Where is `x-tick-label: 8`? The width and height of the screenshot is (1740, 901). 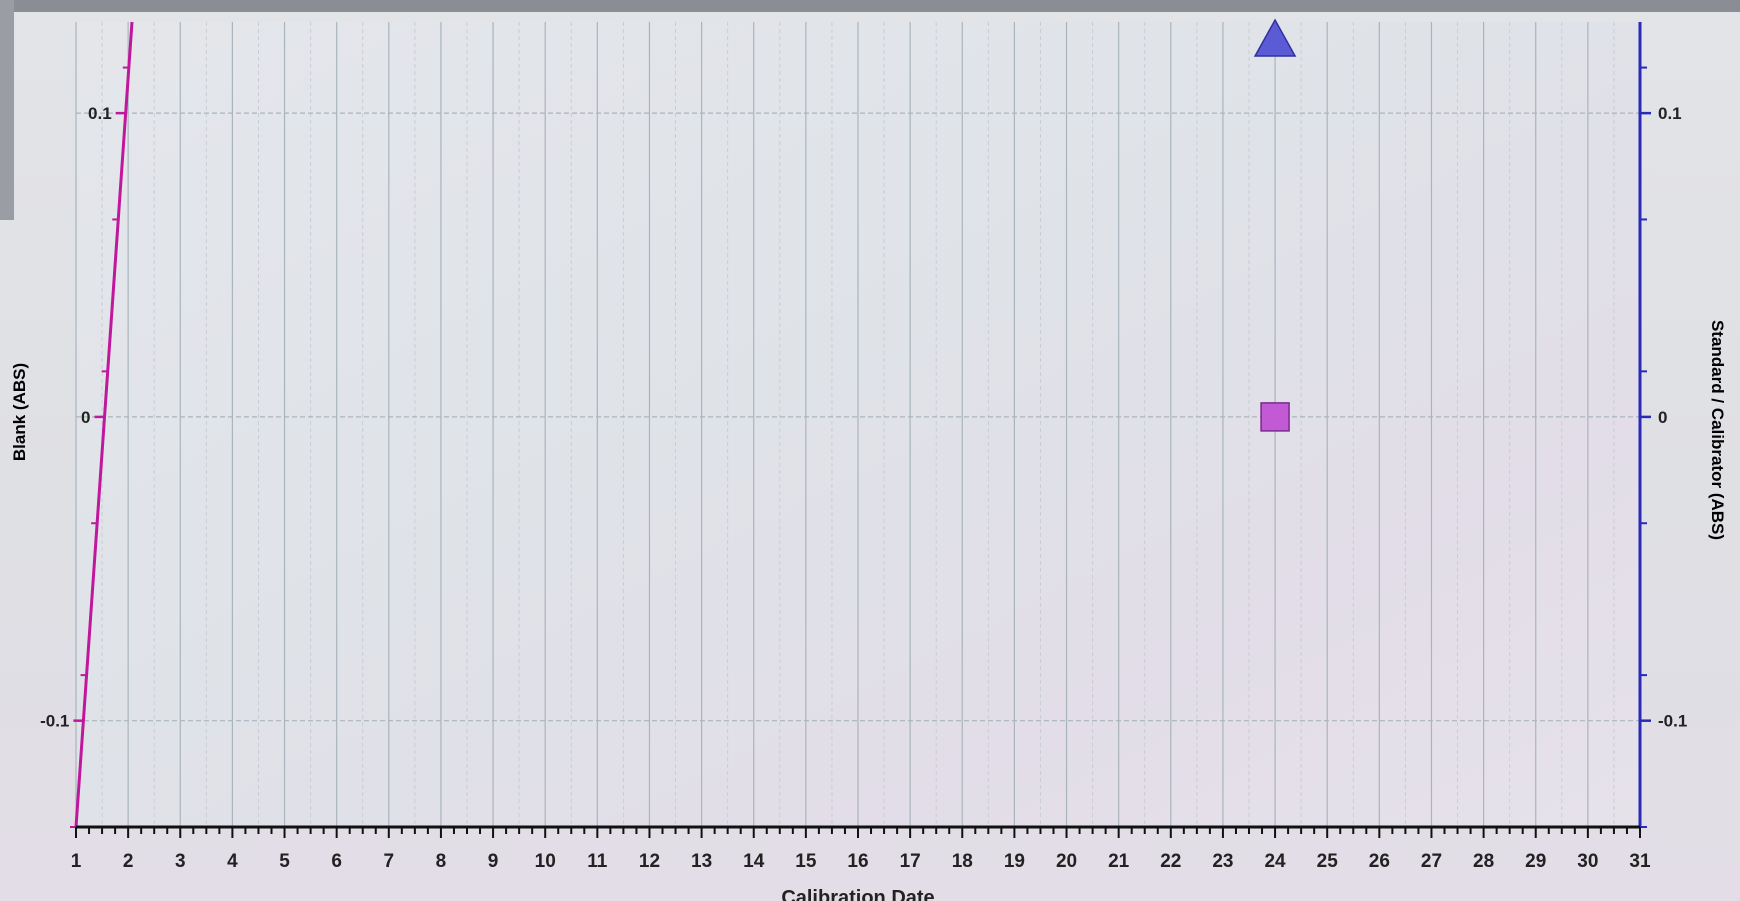
x-tick-label: 8 is located at coordinates (441, 861).